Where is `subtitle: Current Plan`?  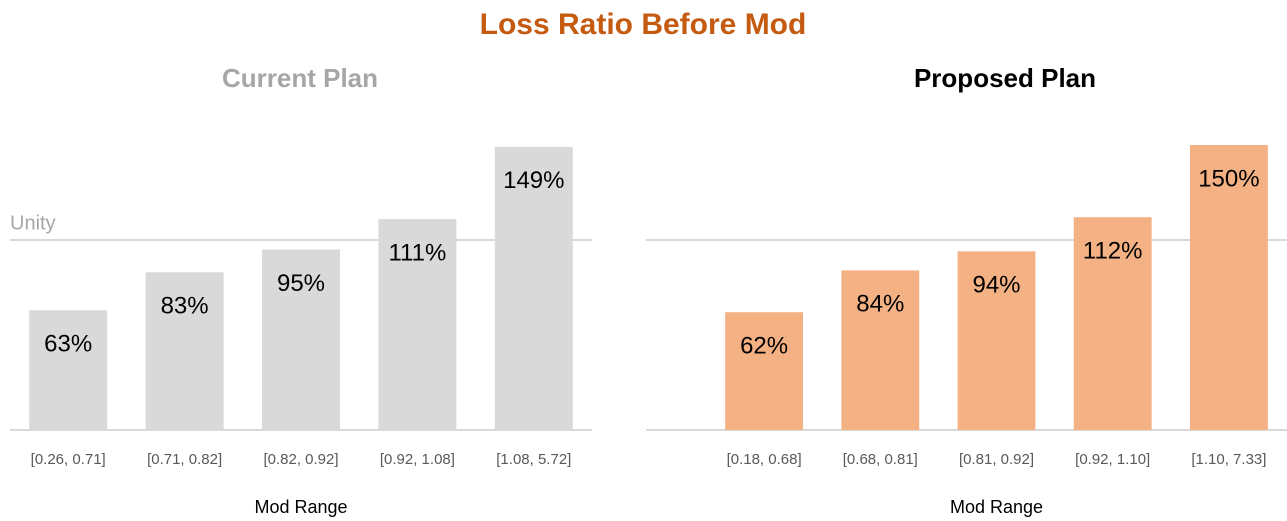 subtitle: Current Plan is located at coordinates (300, 78).